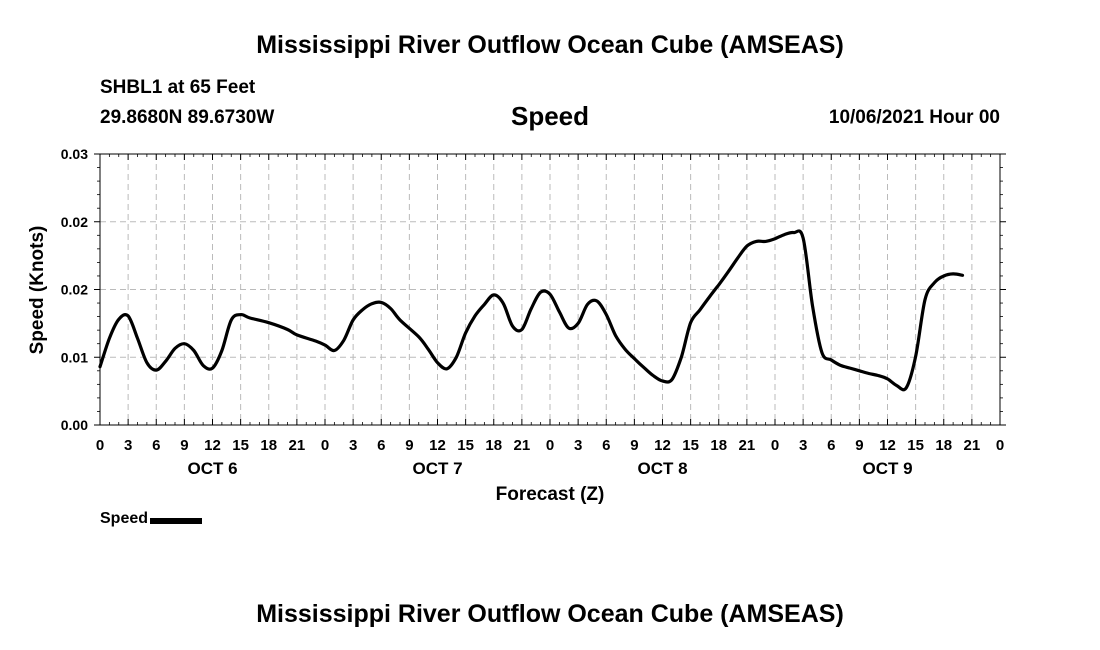 The width and height of the screenshot is (1100, 650). What do you see at coordinates (887, 468) in the screenshot?
I see `day-label: OCT 9` at bounding box center [887, 468].